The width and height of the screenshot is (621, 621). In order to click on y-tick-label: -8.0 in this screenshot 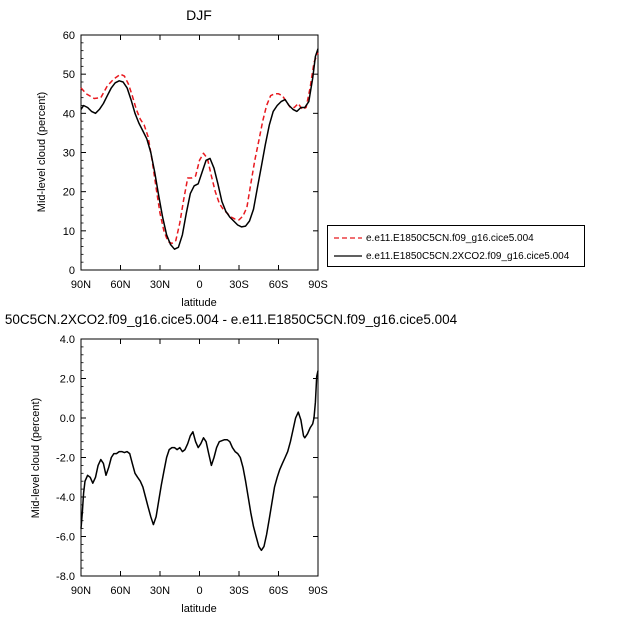, I will do `click(65, 577)`.